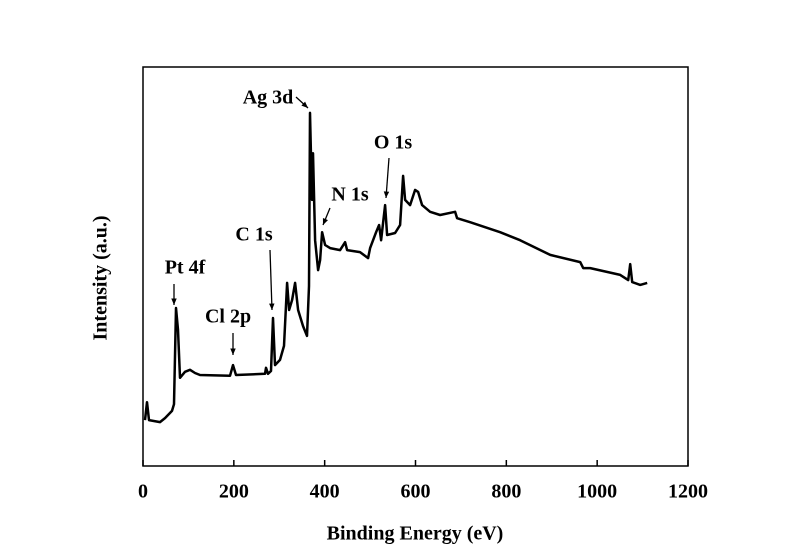 The width and height of the screenshot is (800, 559). Describe the element at coordinates (349, 195) in the screenshot. I see `peak-label: N 1s` at that location.